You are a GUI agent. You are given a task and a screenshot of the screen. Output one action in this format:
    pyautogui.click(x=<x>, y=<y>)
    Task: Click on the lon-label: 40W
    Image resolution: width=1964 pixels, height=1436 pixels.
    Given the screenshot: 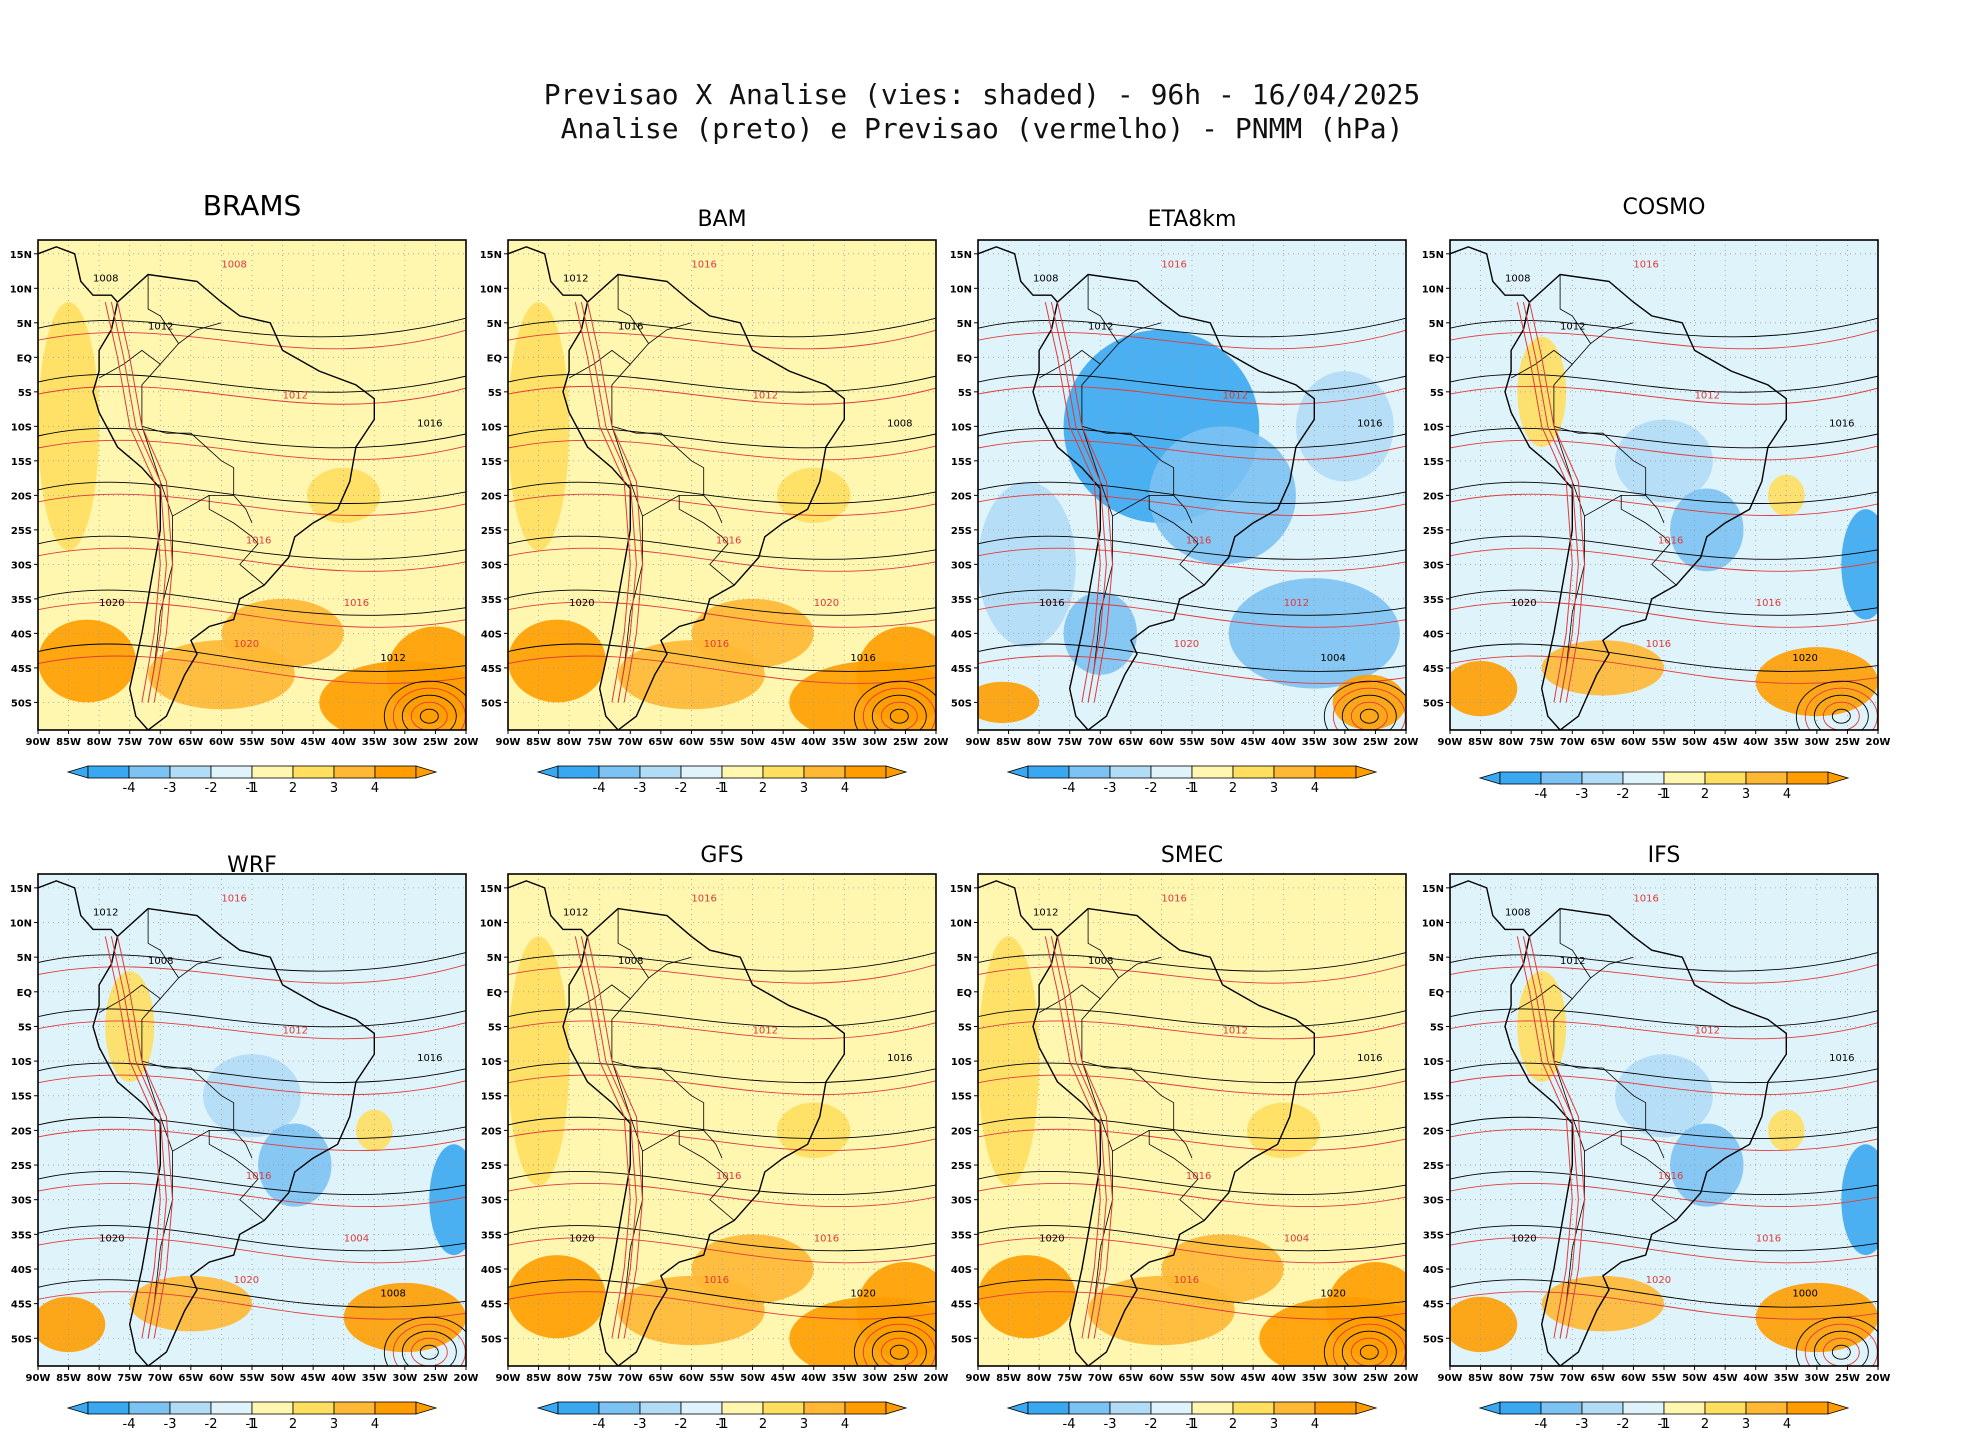 What is the action you would take?
    pyautogui.click(x=343, y=1378)
    